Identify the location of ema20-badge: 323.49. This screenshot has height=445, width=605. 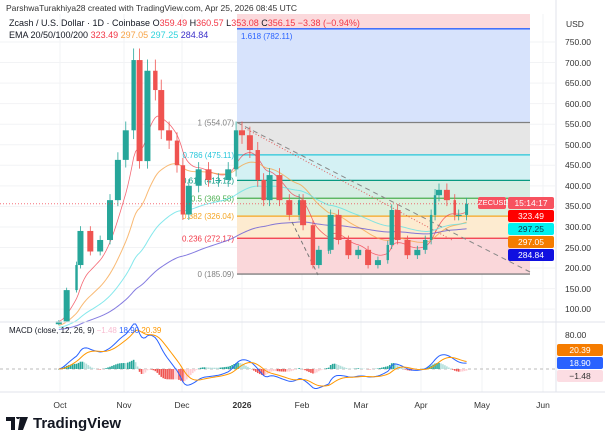
(531, 216).